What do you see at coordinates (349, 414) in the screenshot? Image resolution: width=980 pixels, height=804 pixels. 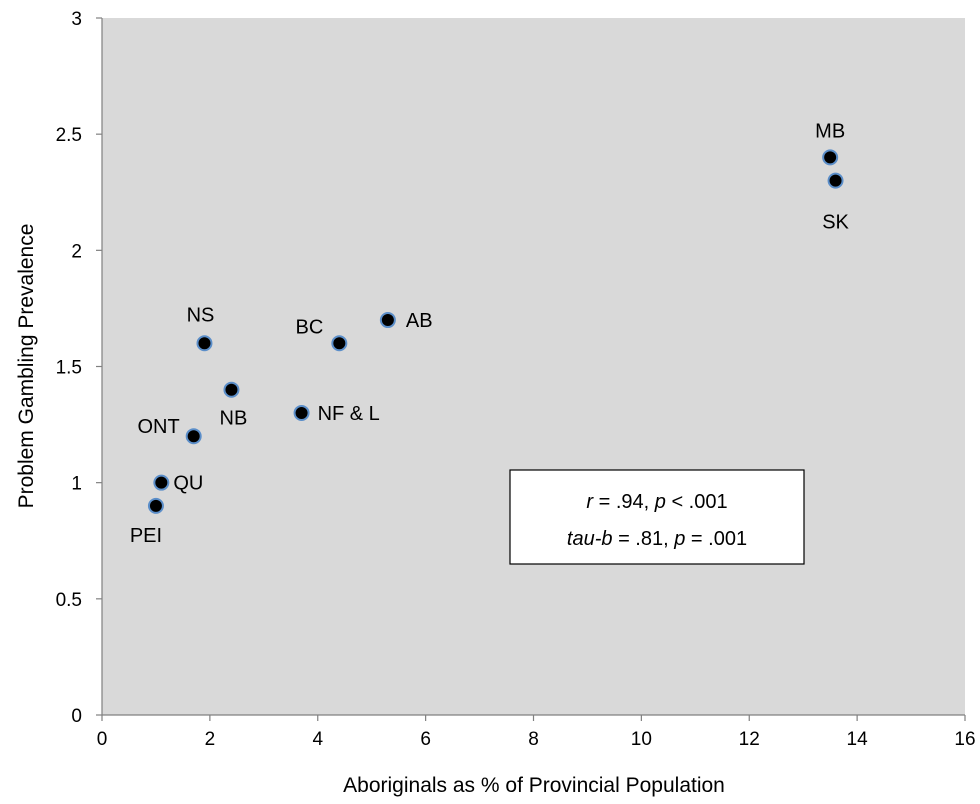 I see `point-label: NF & L` at bounding box center [349, 414].